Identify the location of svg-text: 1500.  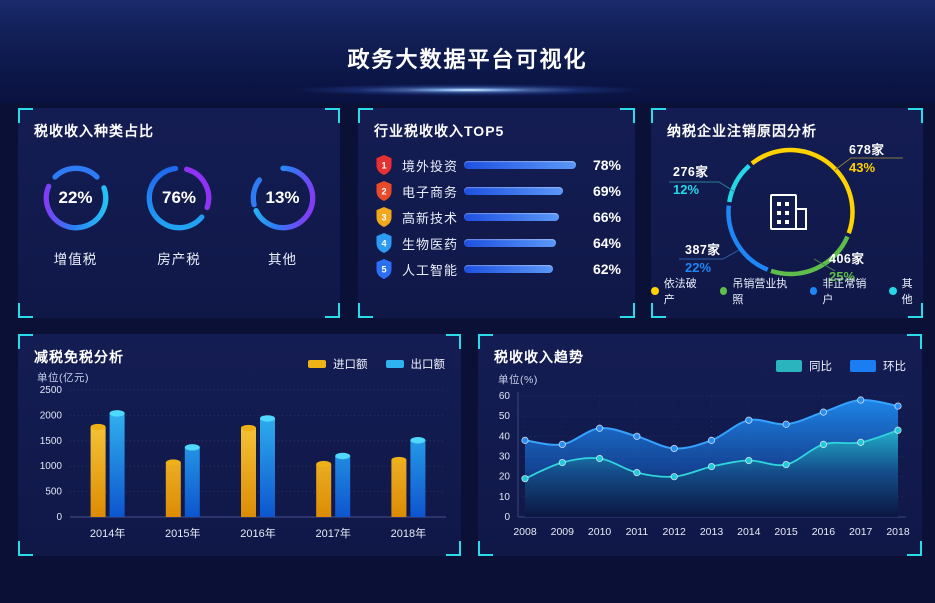
(51, 441).